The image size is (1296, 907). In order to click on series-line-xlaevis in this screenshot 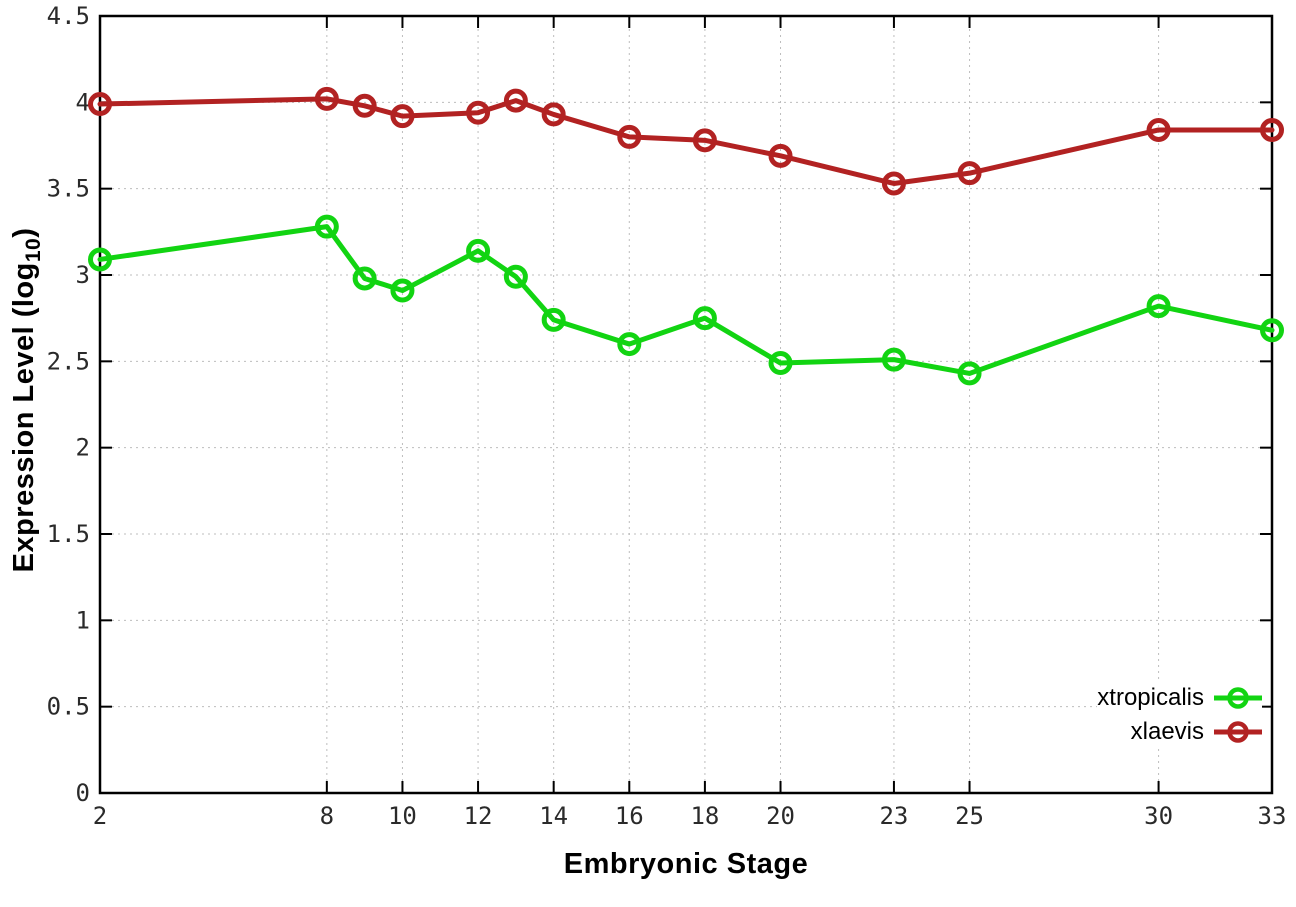, I will do `click(686, 141)`.